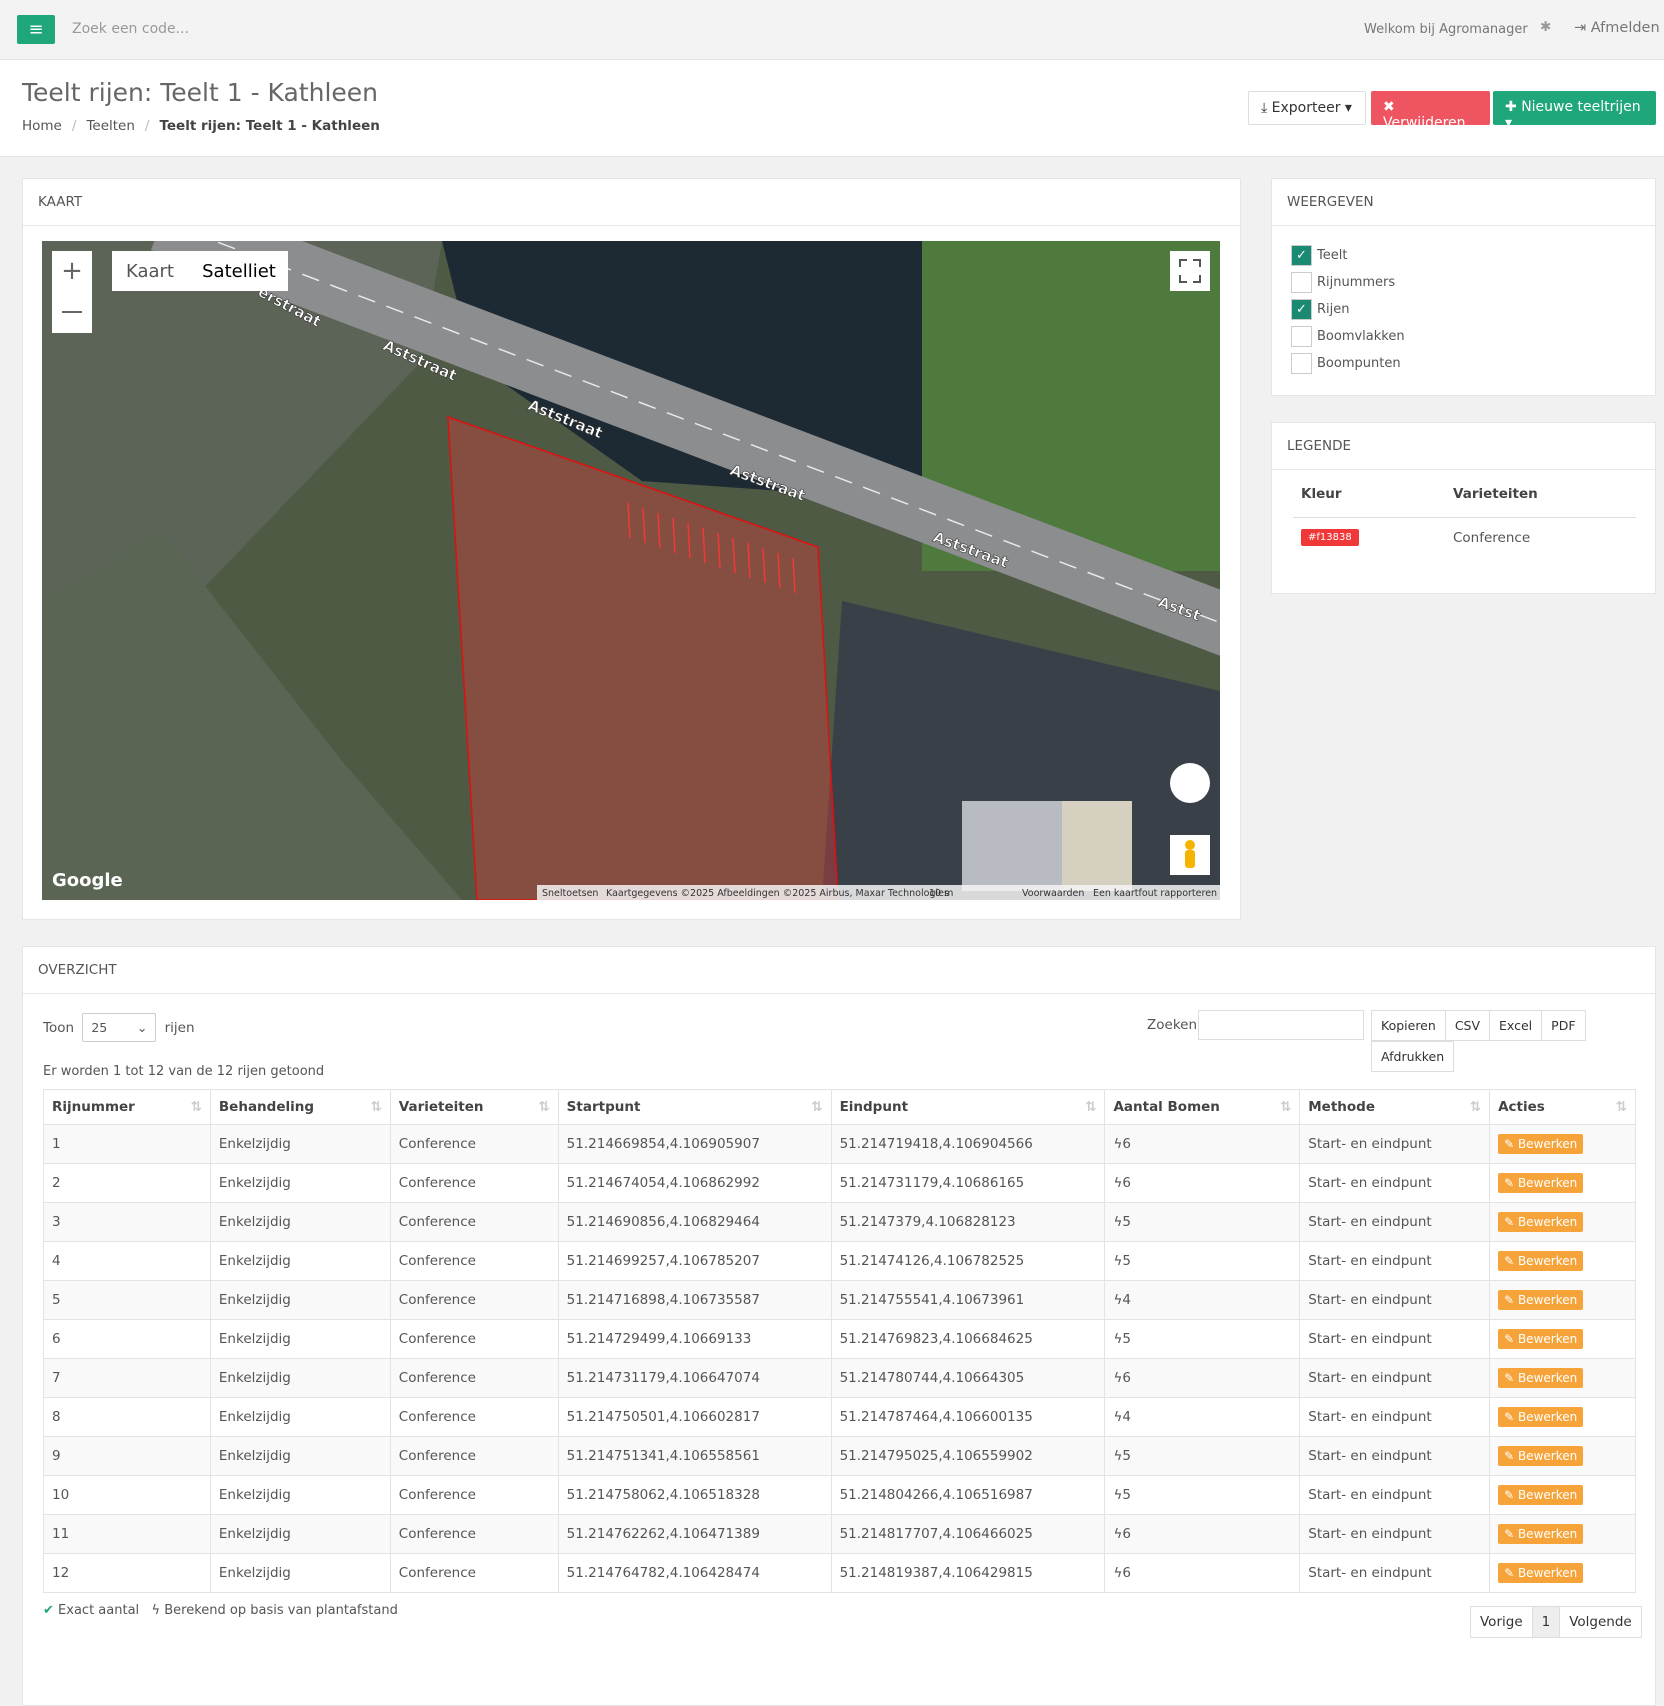 The image size is (1664, 1706). I want to click on crop-row, so click(659, 530).